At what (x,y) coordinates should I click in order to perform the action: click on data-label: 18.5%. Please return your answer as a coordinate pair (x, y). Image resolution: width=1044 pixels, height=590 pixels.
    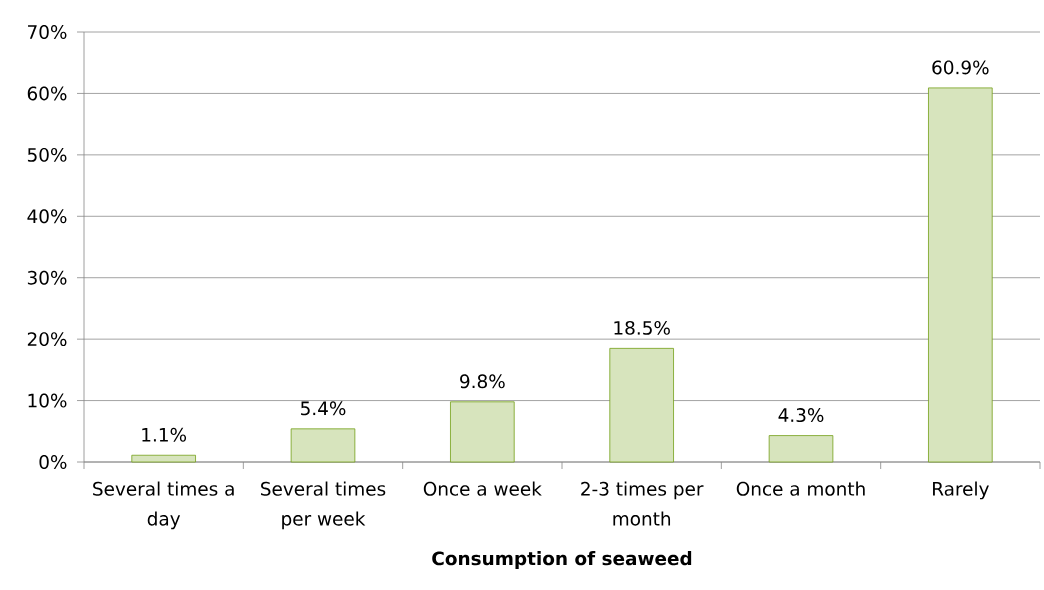
    Looking at the image, I should click on (642, 327).